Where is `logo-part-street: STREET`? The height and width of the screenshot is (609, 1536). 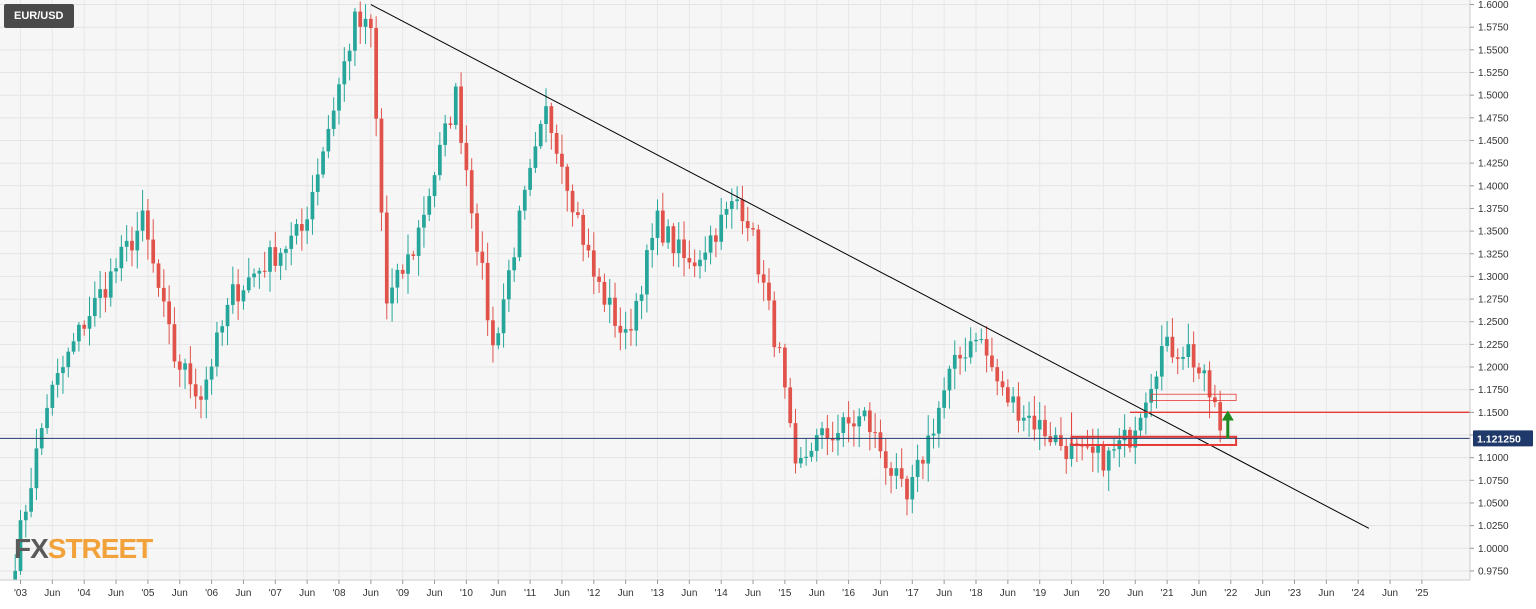
logo-part-street: STREET is located at coordinates (100, 548).